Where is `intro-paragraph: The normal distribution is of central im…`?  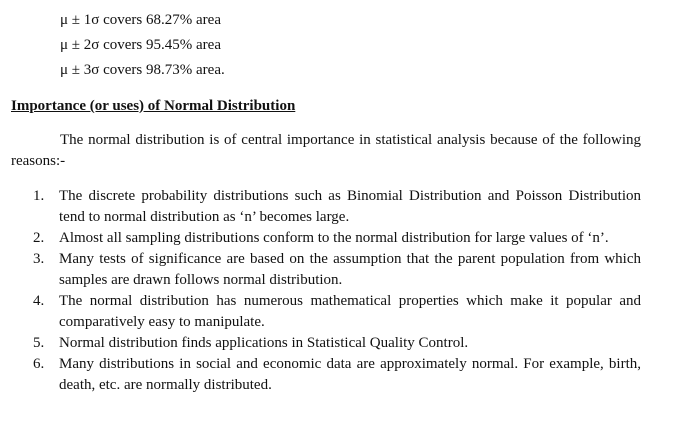 intro-paragraph: The normal distribution is of central im… is located at coordinates (326, 150).